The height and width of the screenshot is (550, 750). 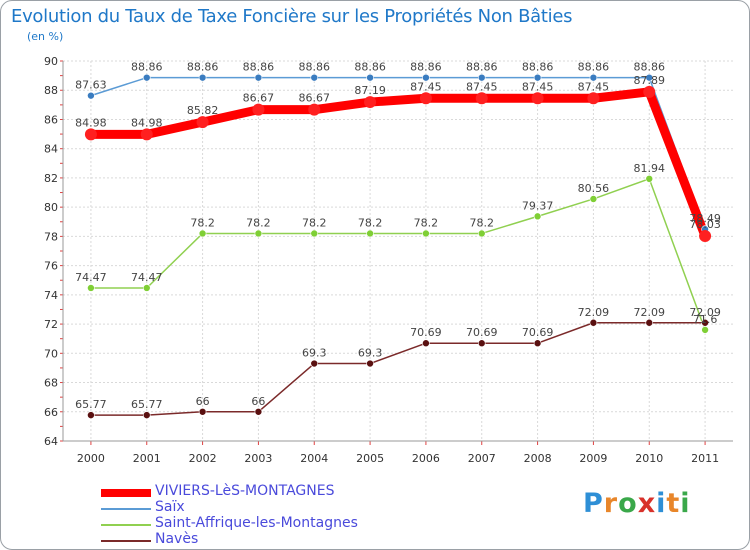 What do you see at coordinates (705, 458) in the screenshot?
I see `x-tick-label: 2011` at bounding box center [705, 458].